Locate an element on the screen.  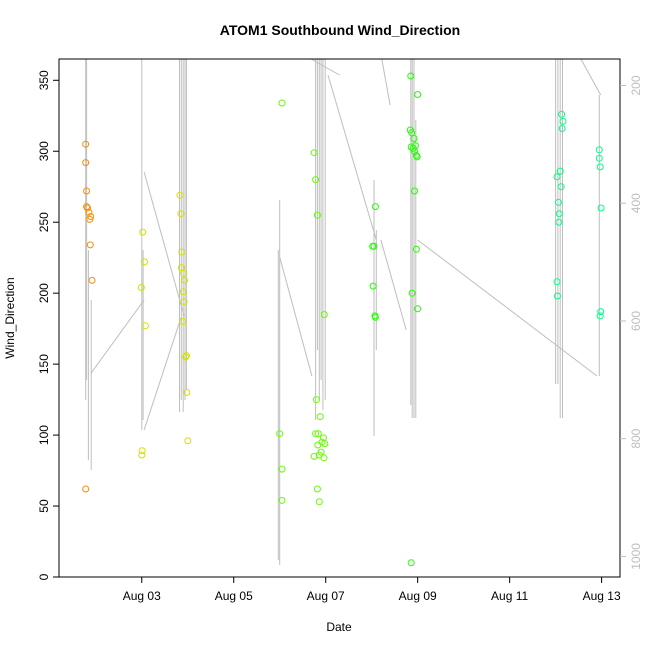
secondary-y-tick-label: 800 is located at coordinates (636, 438).